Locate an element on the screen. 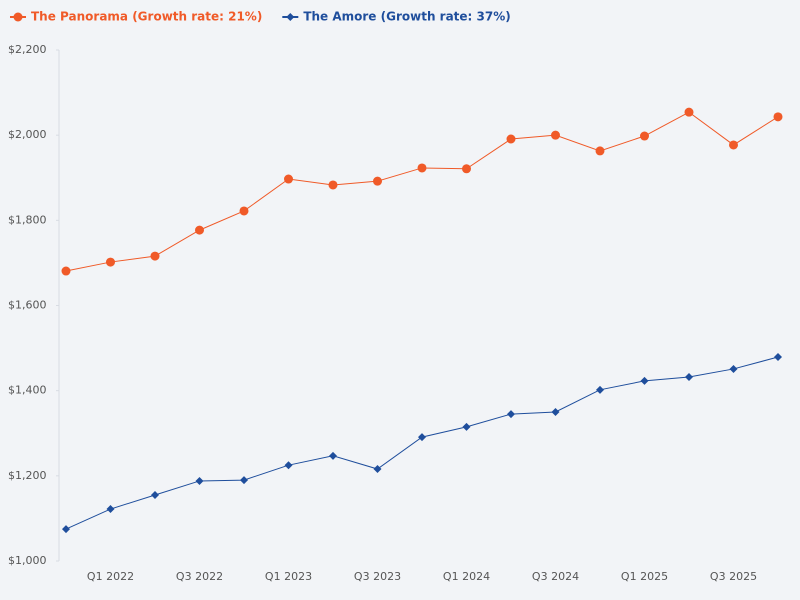 This screenshot has height=600, width=800. legend-label: The Amore (Growth rate: 37%) is located at coordinates (406, 17).